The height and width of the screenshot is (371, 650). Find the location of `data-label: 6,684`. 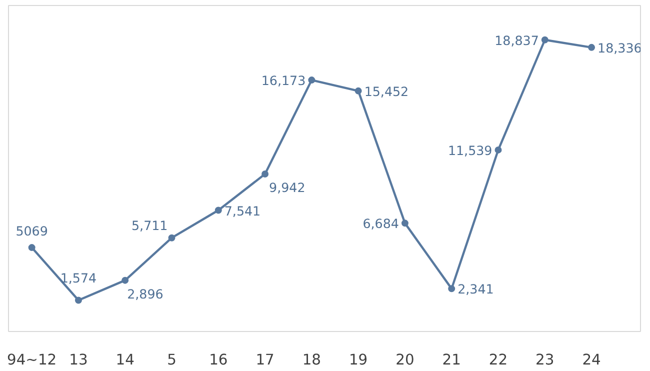

data-label: 6,684 is located at coordinates (380, 224).